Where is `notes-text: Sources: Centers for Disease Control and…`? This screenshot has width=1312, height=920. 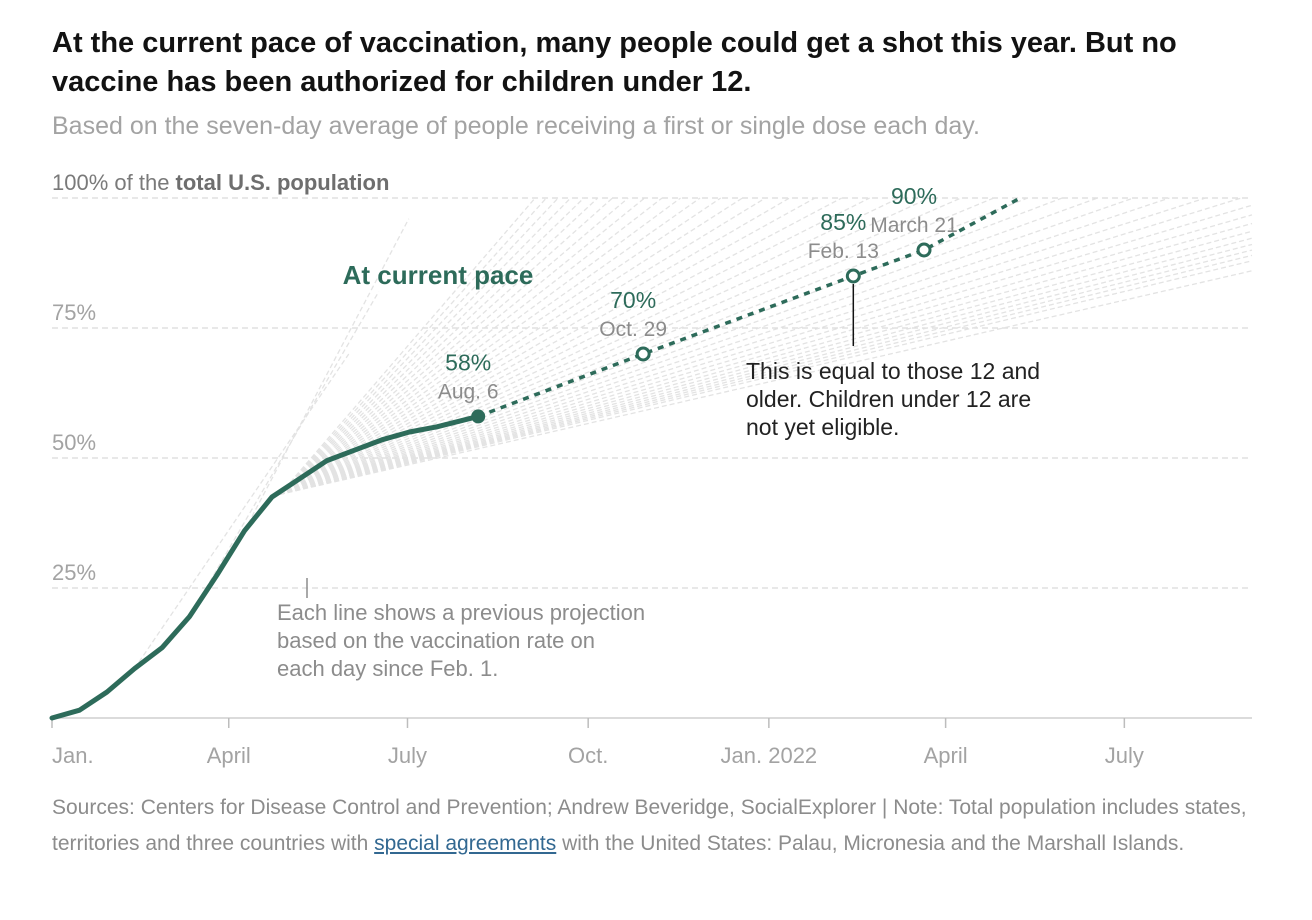
notes-text: Sources: Centers for Disease Control and… is located at coordinates (649, 825).